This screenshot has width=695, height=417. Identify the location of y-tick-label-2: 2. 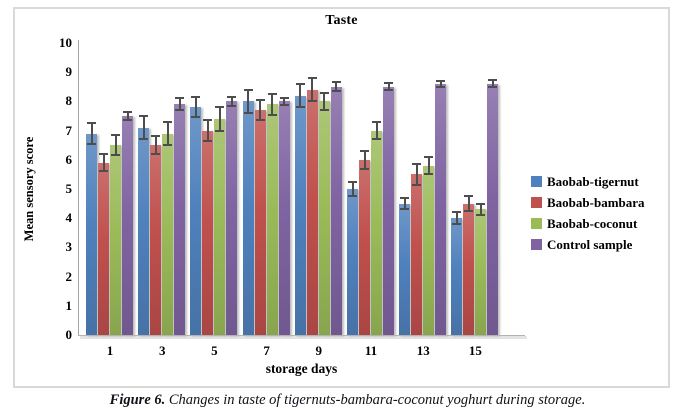
(69, 276).